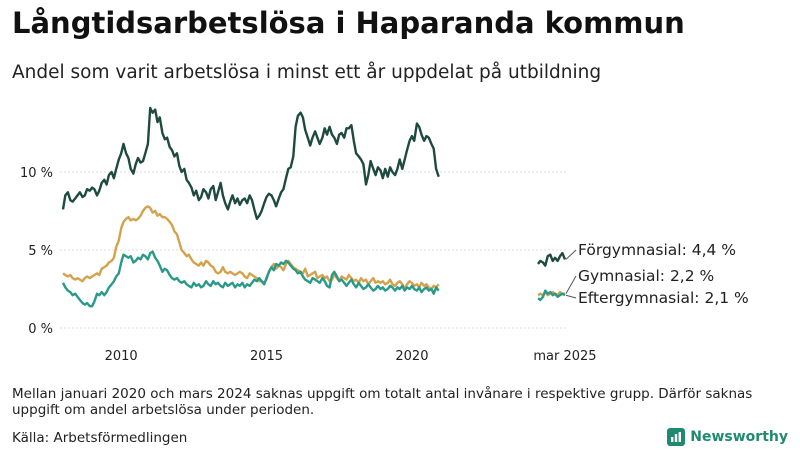  What do you see at coordinates (36, 173) in the screenshot?
I see `y-tick-label: 10 %` at bounding box center [36, 173].